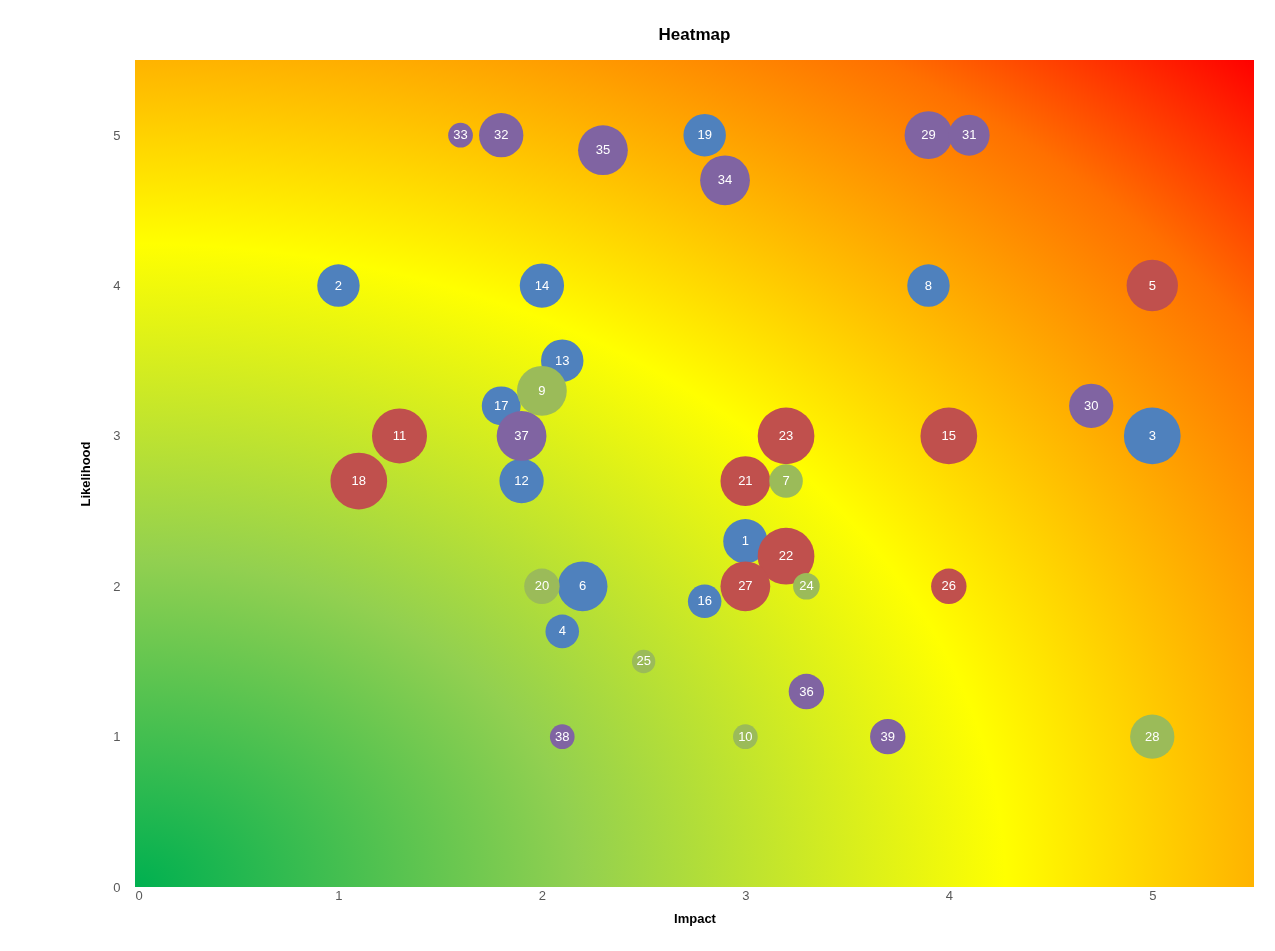  I want to click on annotation: 21, so click(745, 481).